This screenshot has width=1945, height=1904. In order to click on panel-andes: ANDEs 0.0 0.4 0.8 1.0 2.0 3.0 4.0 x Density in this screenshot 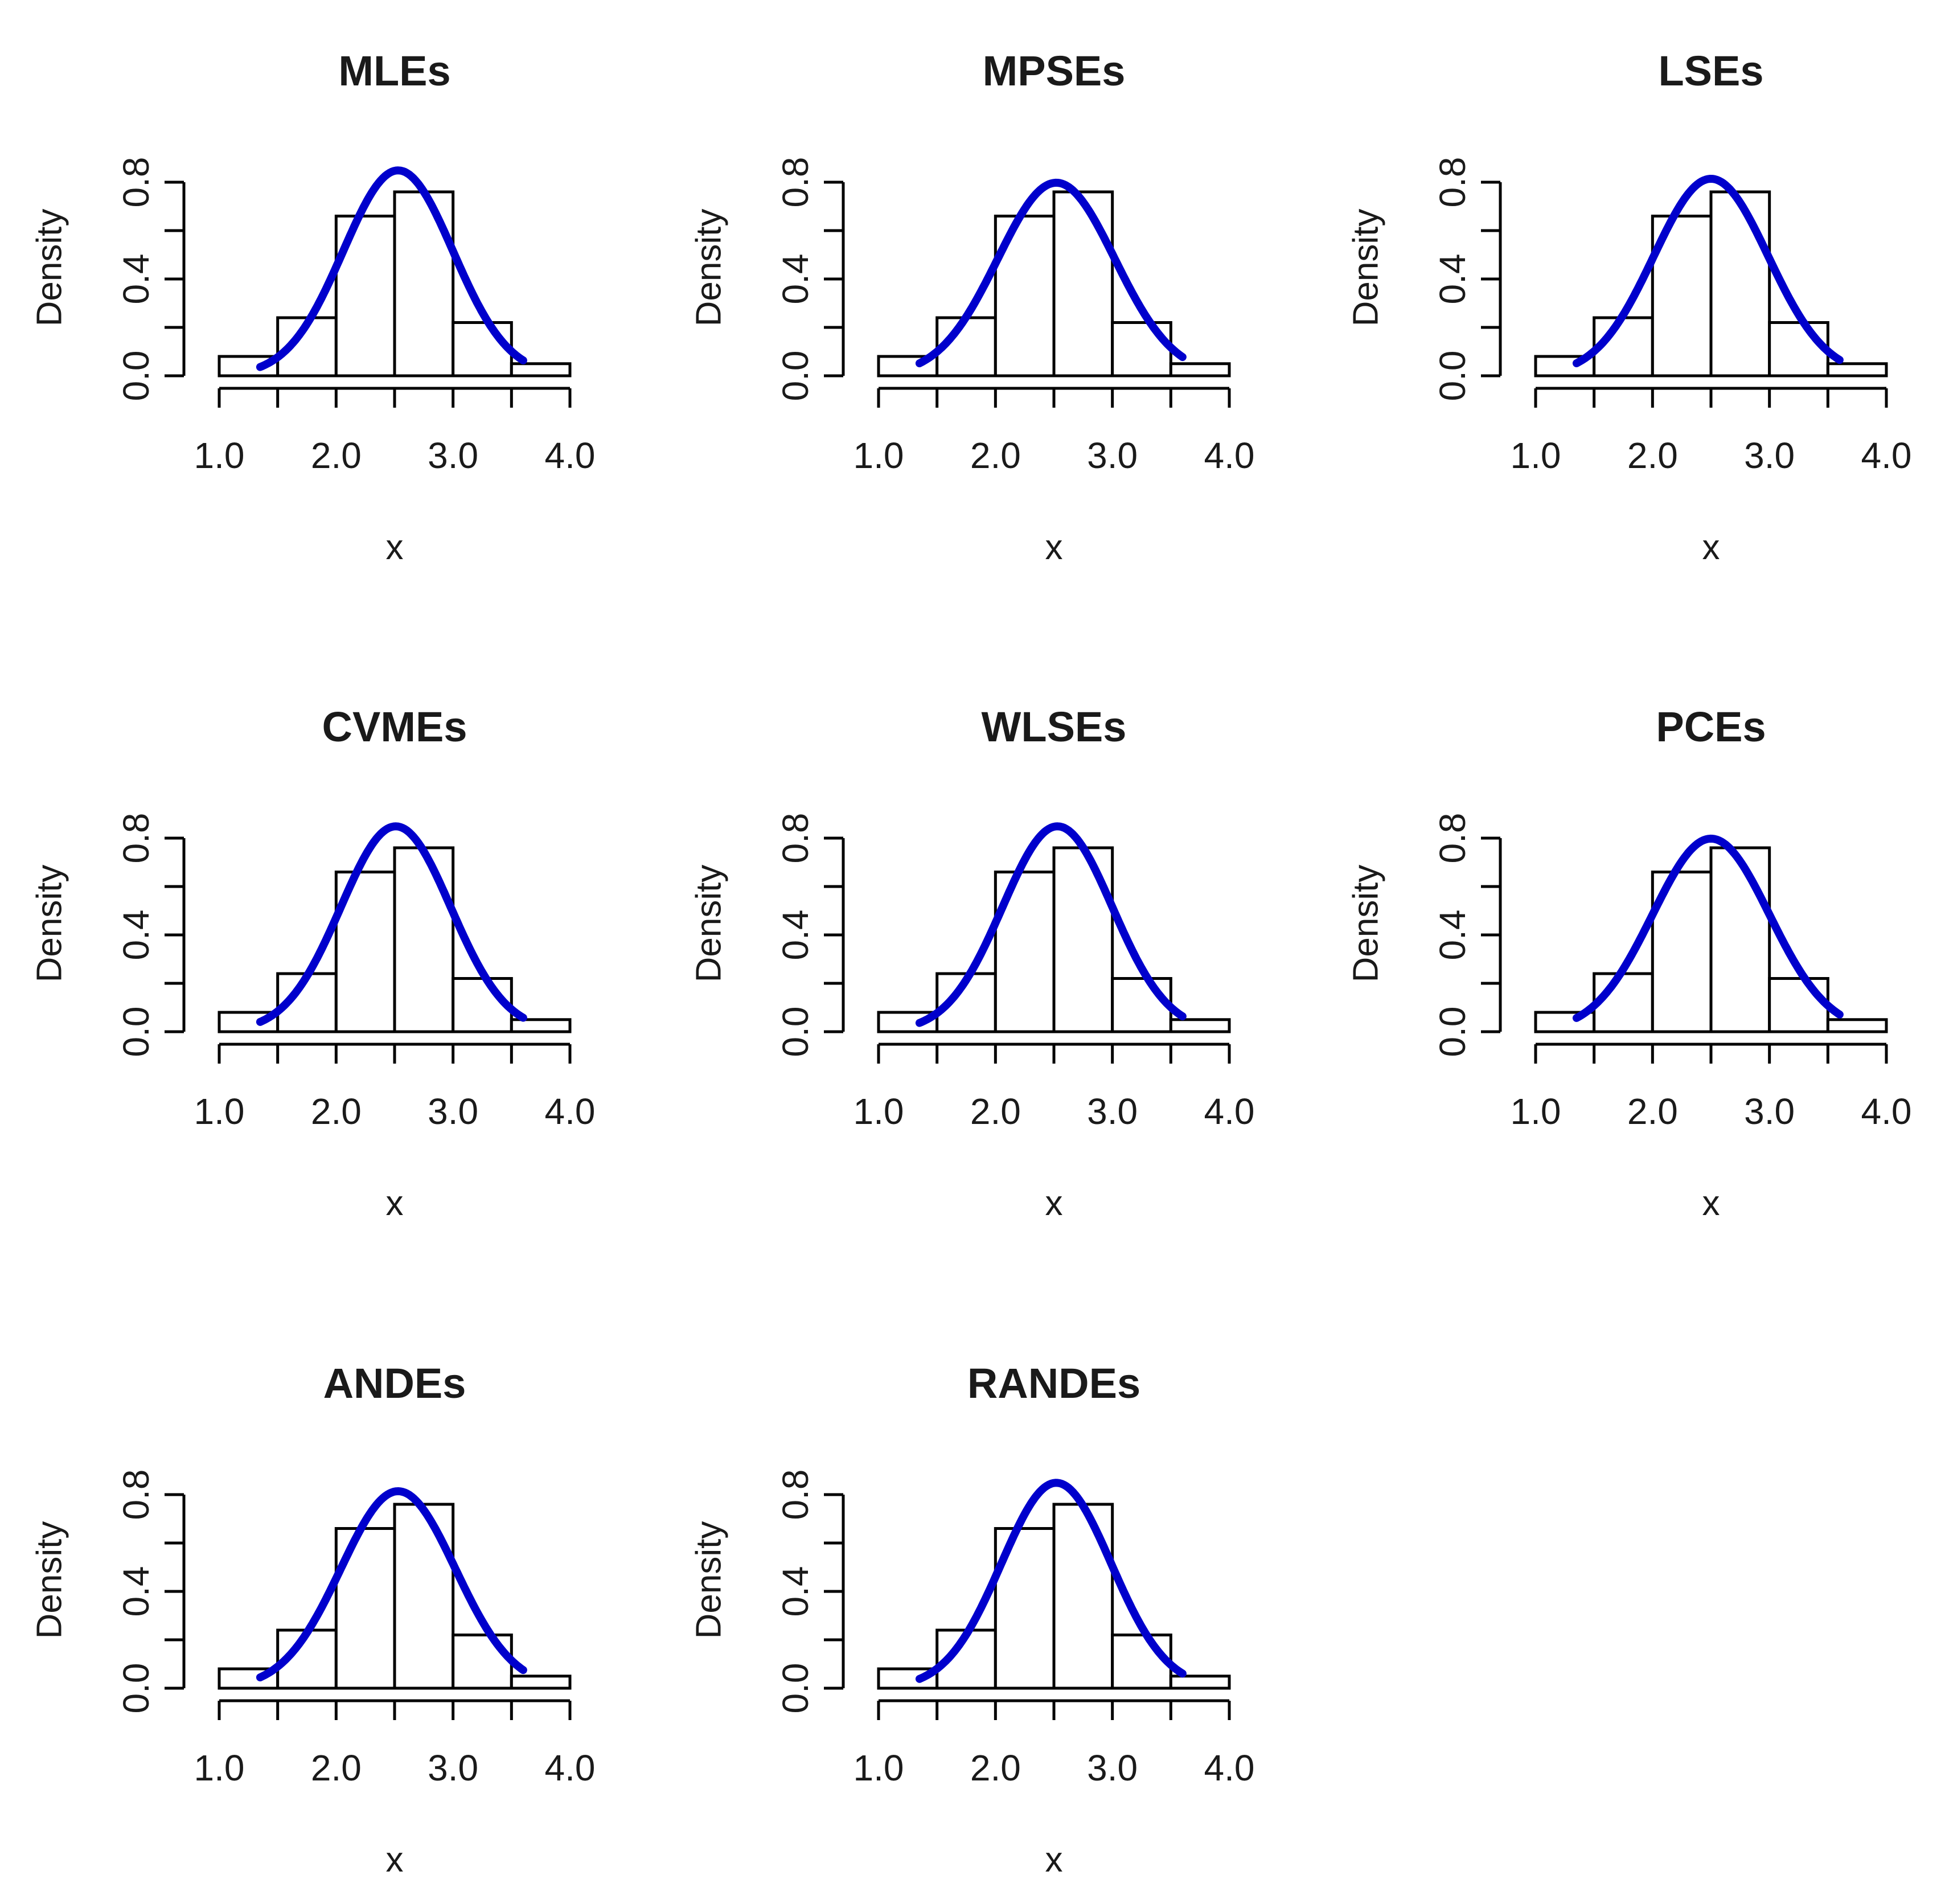, I will do `click(313, 1620)`.